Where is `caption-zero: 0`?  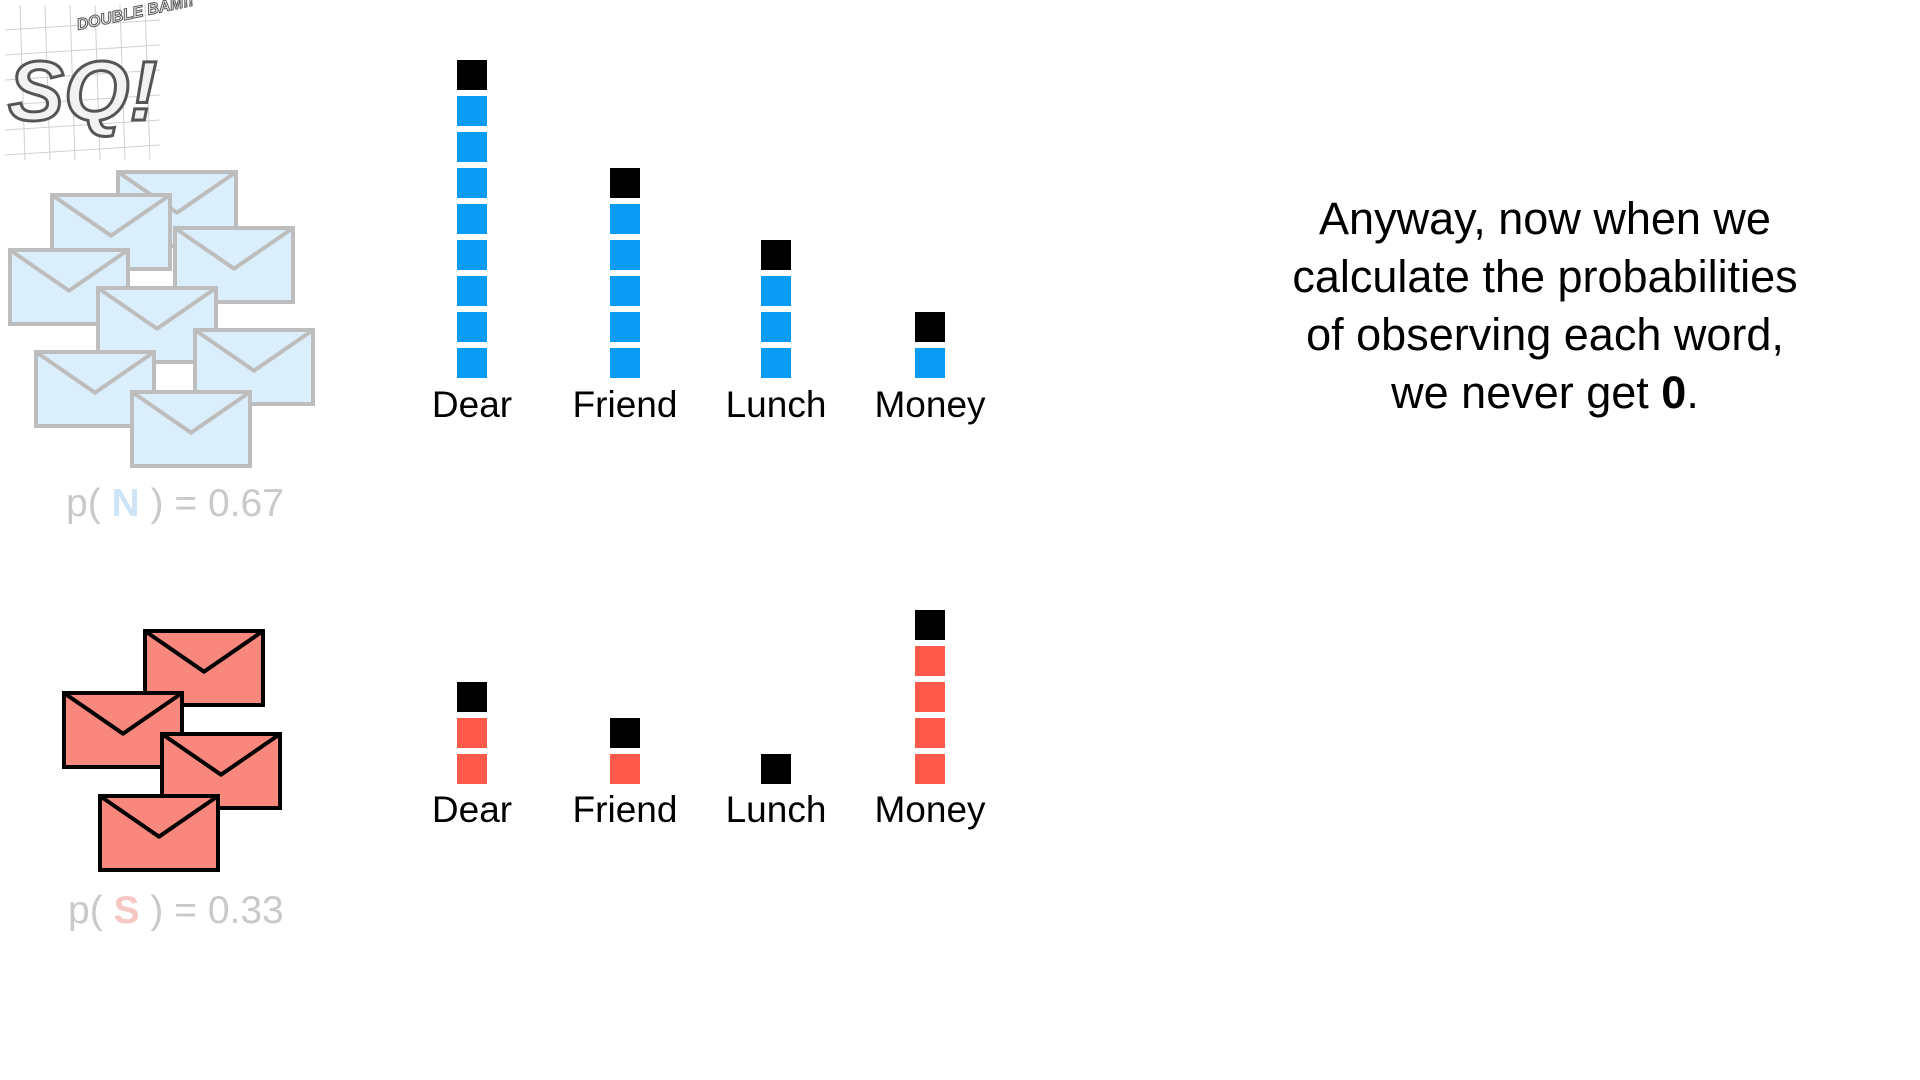
caption-zero: 0 is located at coordinates (1674, 392).